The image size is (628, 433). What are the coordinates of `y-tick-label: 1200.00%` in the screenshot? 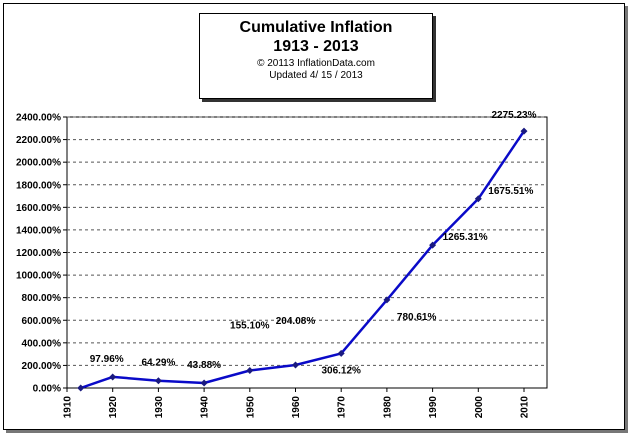 It's located at (38, 253).